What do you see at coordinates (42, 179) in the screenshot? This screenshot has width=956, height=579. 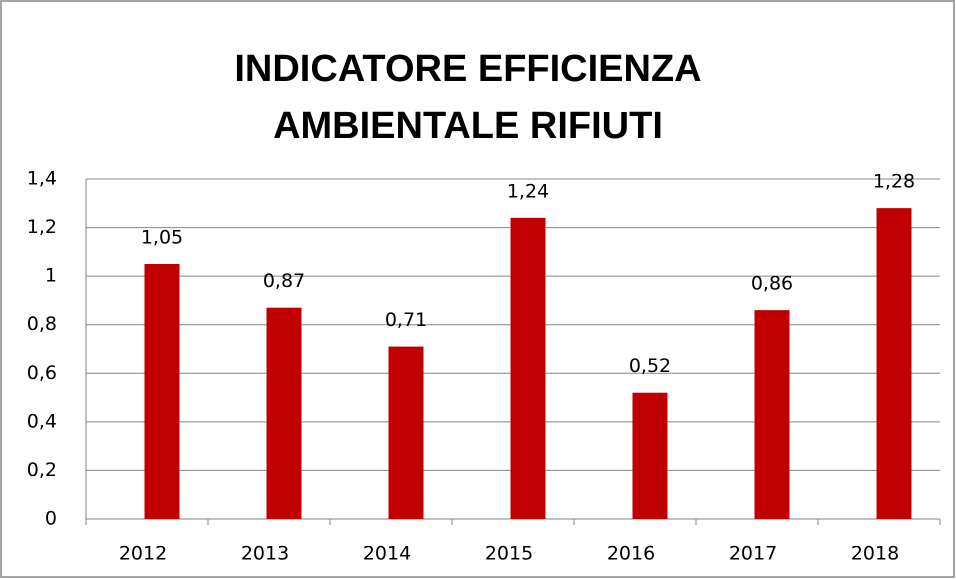 I see `y-tick-label: 1,4` at bounding box center [42, 179].